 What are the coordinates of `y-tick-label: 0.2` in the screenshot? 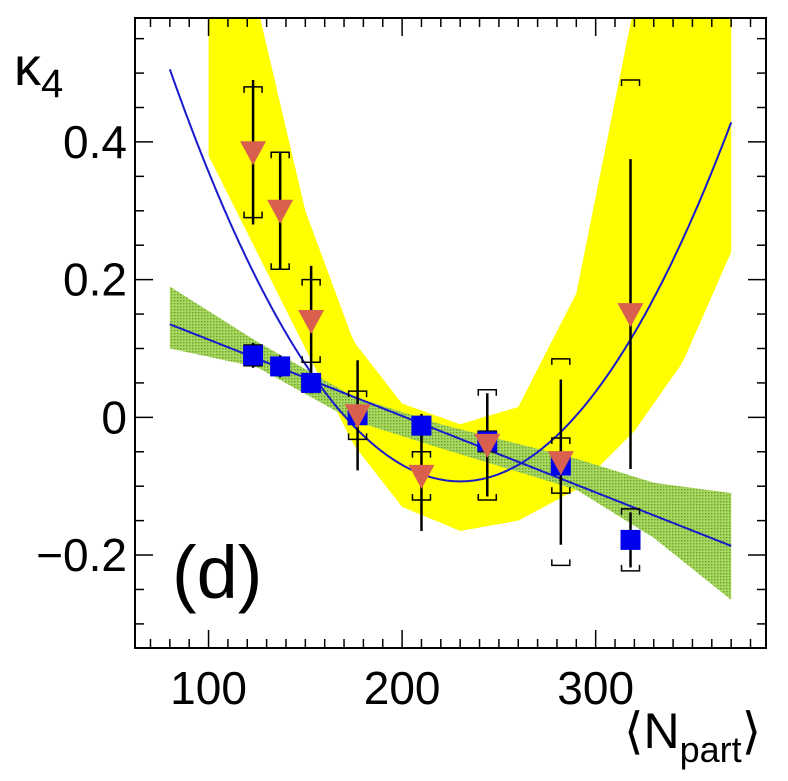 It's located at (95, 280).